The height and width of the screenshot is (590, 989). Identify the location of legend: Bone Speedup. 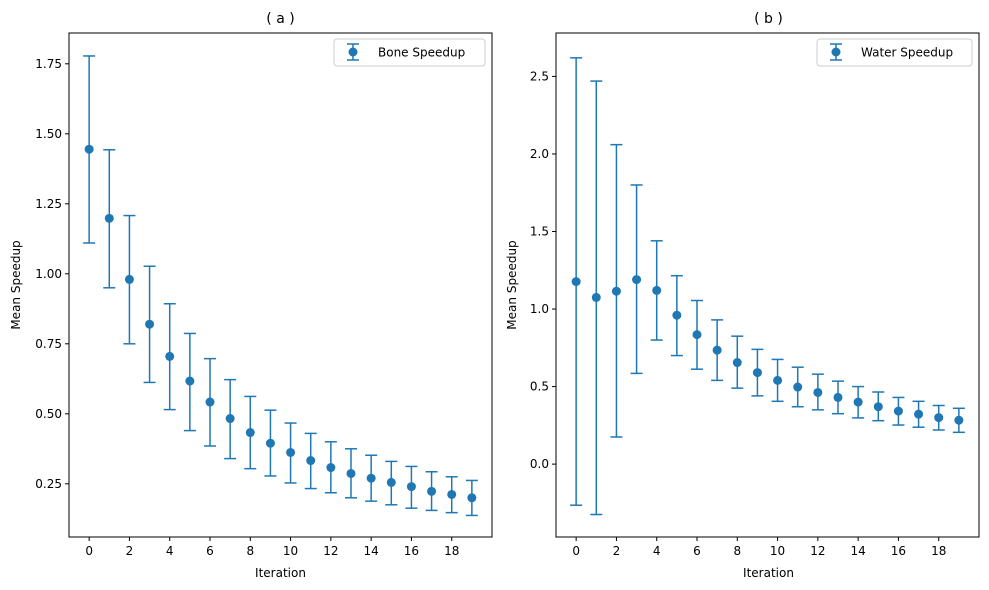
(409, 52).